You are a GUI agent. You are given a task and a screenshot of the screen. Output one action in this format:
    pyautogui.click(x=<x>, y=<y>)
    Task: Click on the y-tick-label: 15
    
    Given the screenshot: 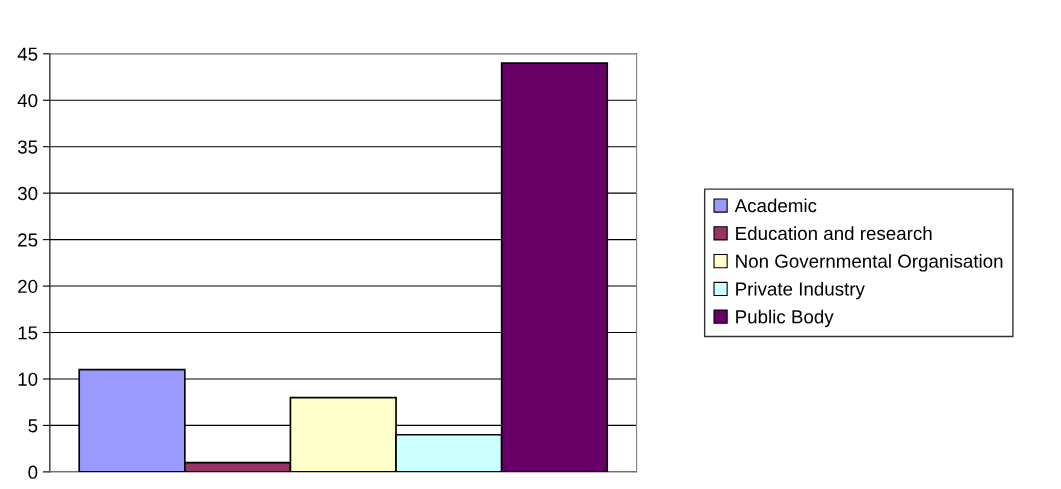 What is the action you would take?
    pyautogui.click(x=28, y=333)
    